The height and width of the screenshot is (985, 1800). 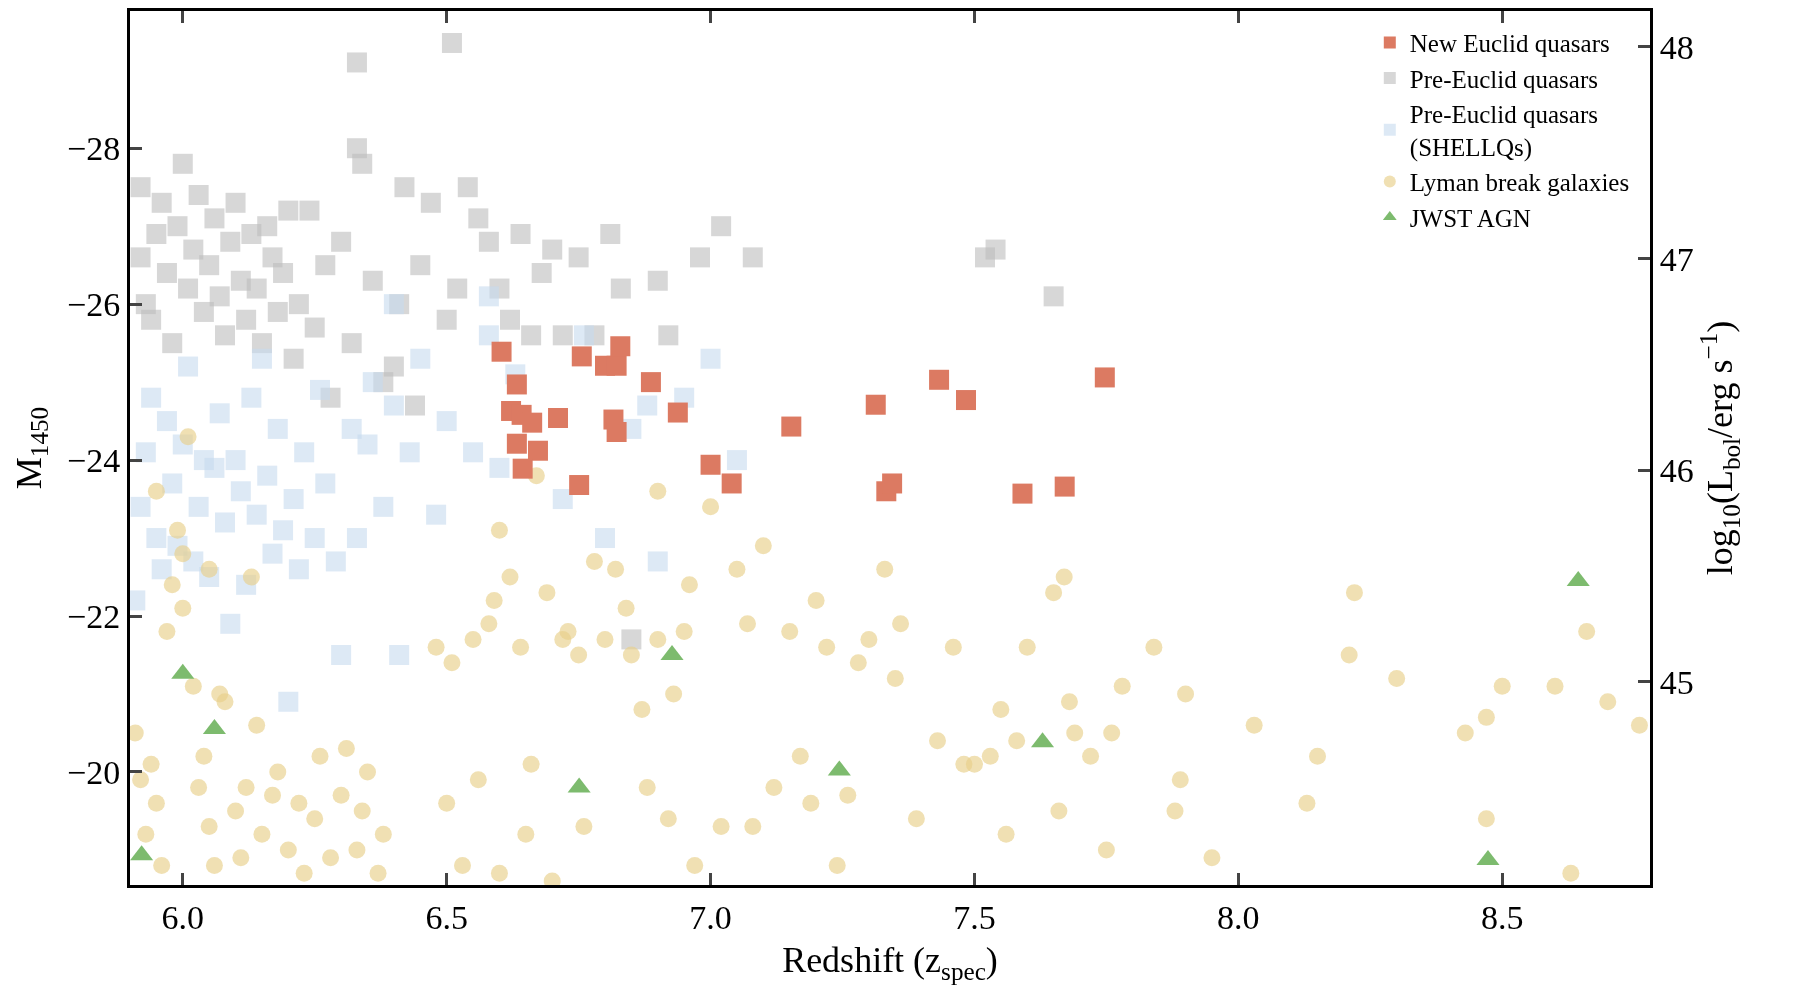 What do you see at coordinates (1509, 44) in the screenshot?
I see `legend-label: New Euclid quasars` at bounding box center [1509, 44].